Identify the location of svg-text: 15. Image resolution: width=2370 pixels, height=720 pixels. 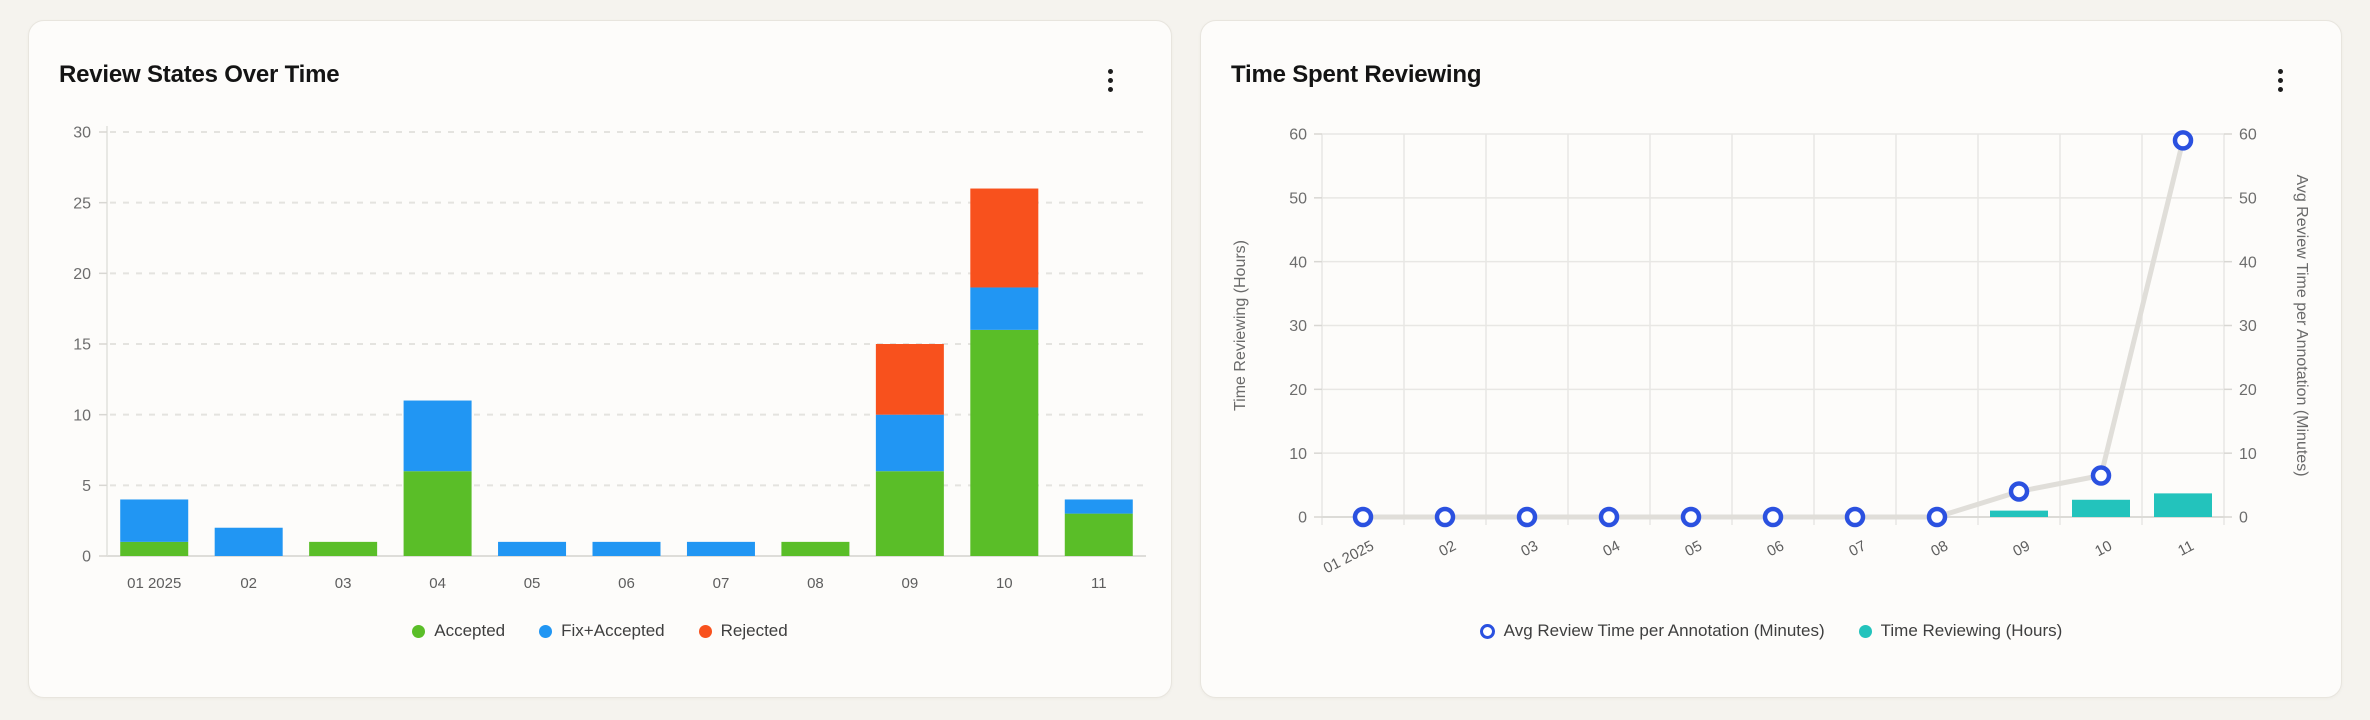
(82, 345).